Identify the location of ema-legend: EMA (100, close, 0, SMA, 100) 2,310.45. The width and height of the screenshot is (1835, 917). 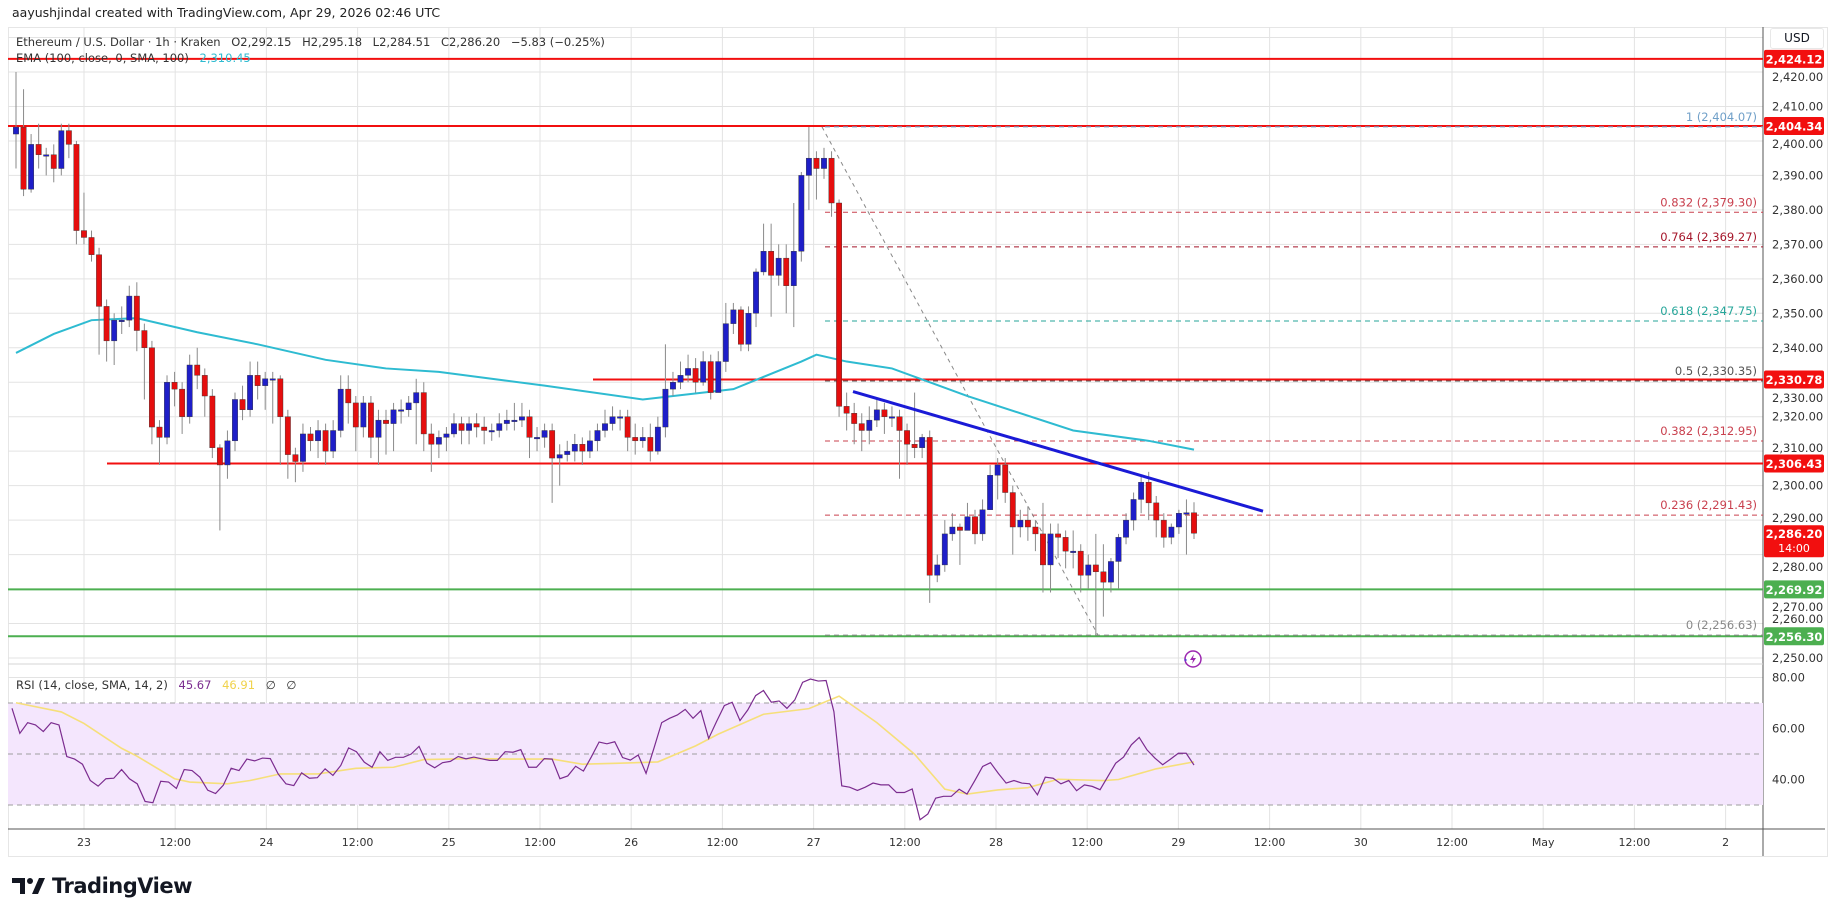
(137, 58).